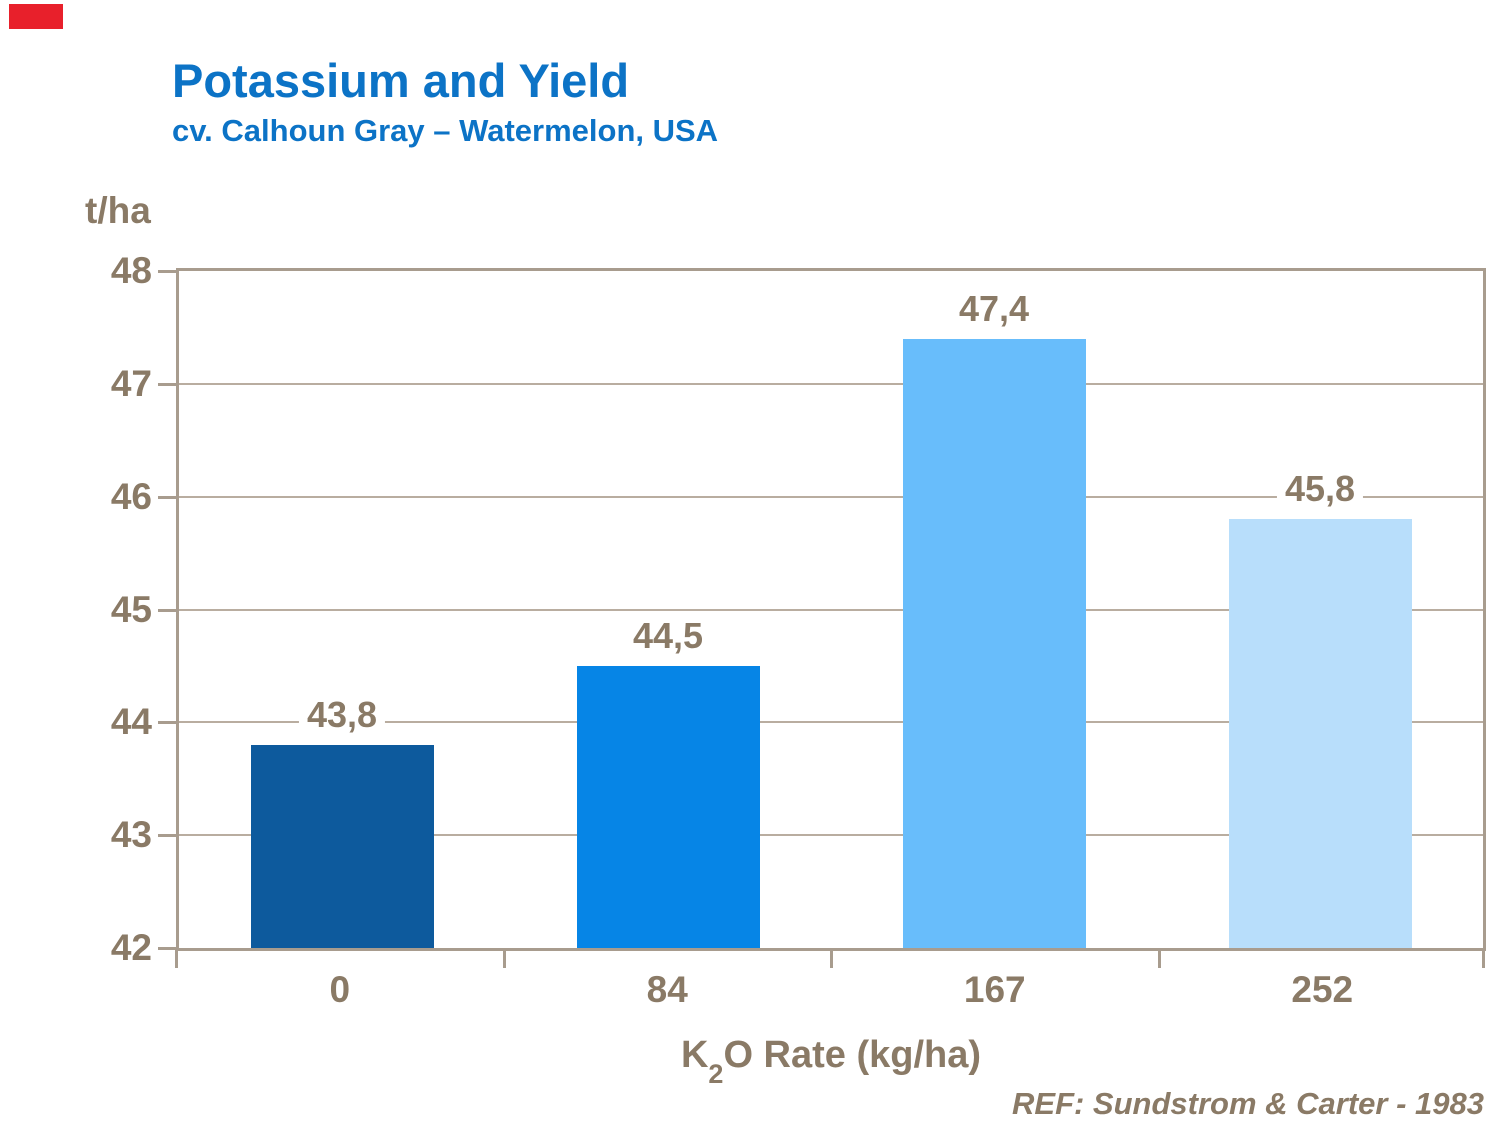 This screenshot has height=1125, width=1510. What do you see at coordinates (852, 1055) in the screenshot?
I see `x-axis-title-rest: O Rate (kg/ha)` at bounding box center [852, 1055].